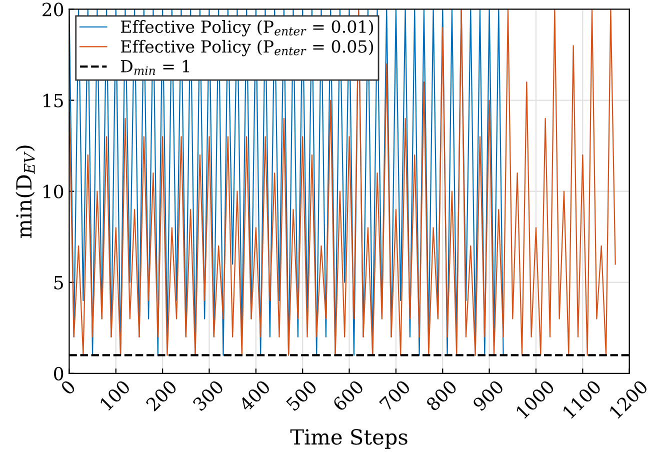  What do you see at coordinates (115, 395) in the screenshot?
I see `x-tick-label: 100` at bounding box center [115, 395].